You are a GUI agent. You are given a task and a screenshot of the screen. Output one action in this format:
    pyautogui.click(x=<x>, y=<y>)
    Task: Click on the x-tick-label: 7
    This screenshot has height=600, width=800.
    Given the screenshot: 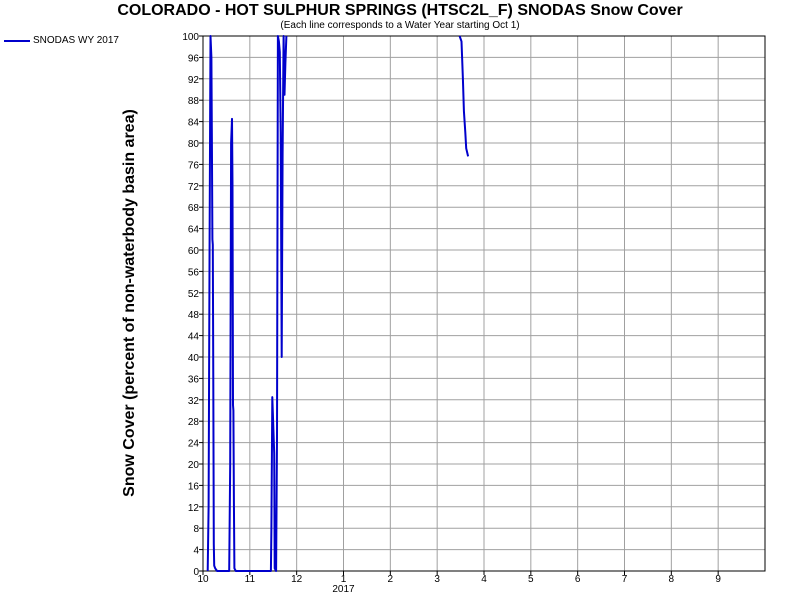 What is the action you would take?
    pyautogui.click(x=625, y=579)
    